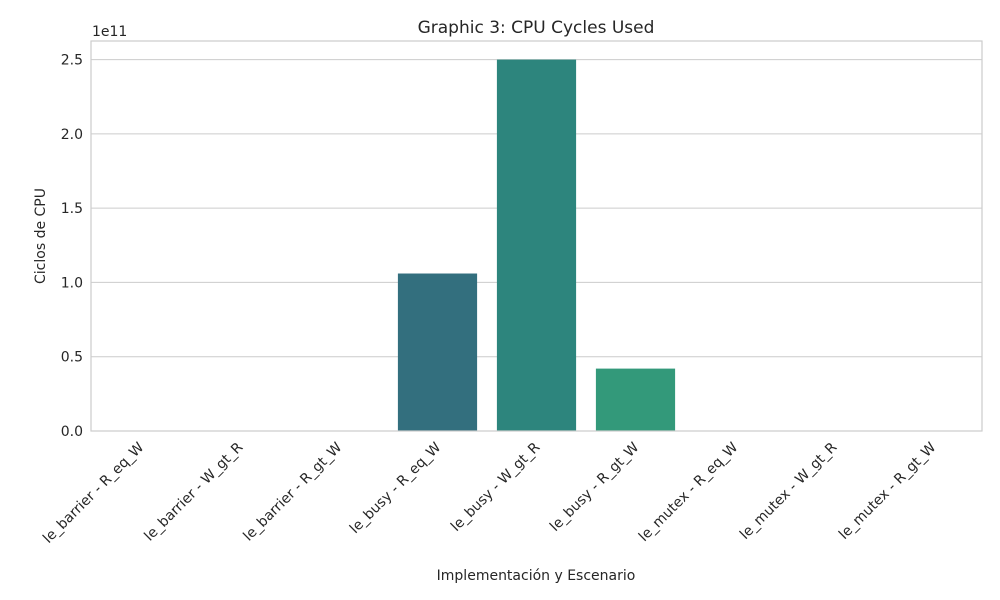 The image size is (1000, 600). I want to click on x-tick-label: le_mutex - R_gt_W, so click(887, 490).